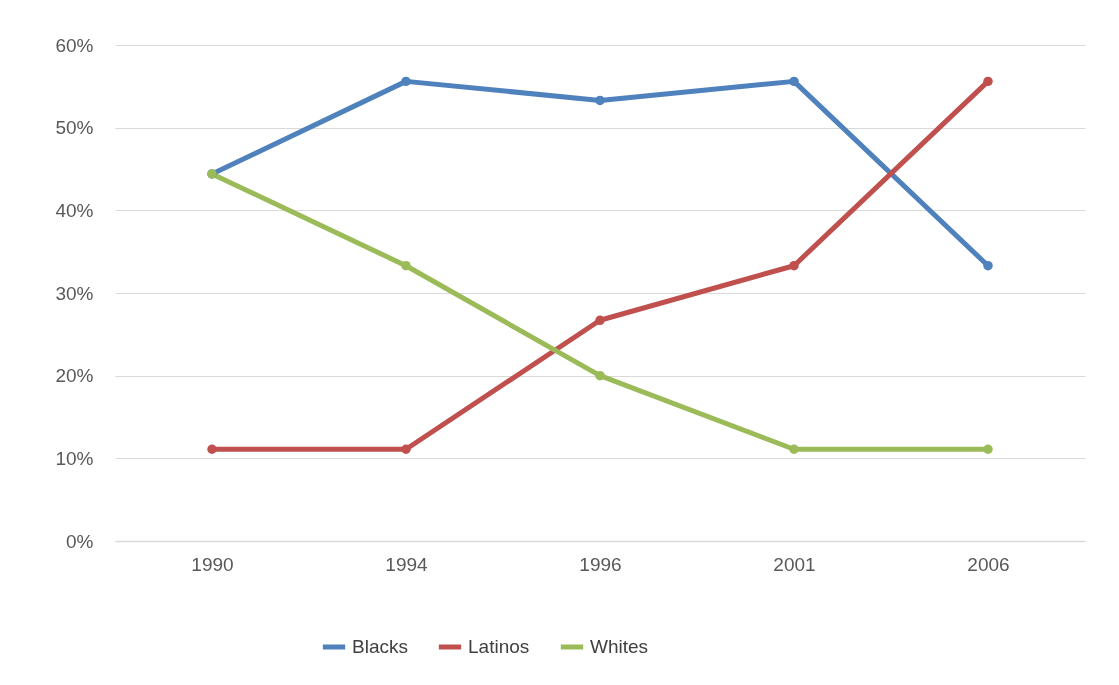  What do you see at coordinates (80, 541) in the screenshot?
I see `y-tick-label: 0%` at bounding box center [80, 541].